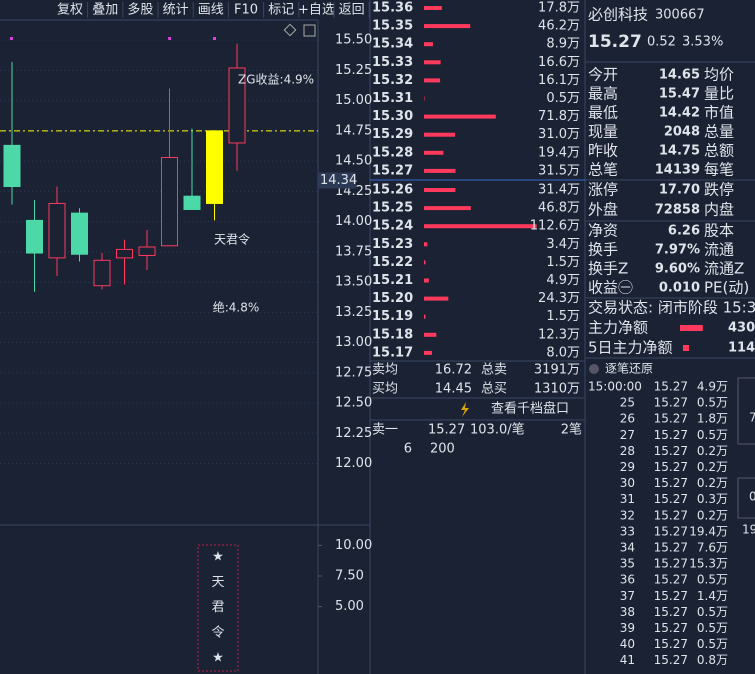  I want to click on quote-label: 外盘, so click(603, 210).